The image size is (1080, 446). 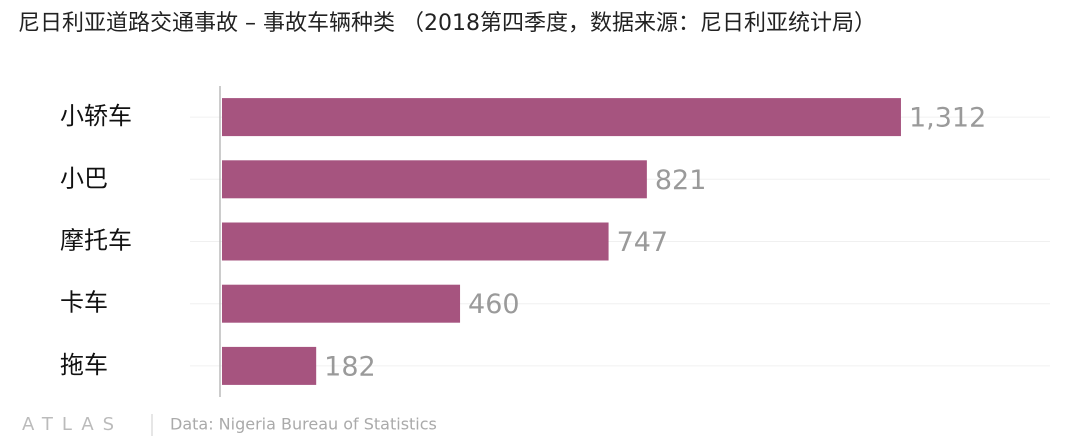 What do you see at coordinates (96, 241) in the screenshot?
I see `category-label: 摩托车` at bounding box center [96, 241].